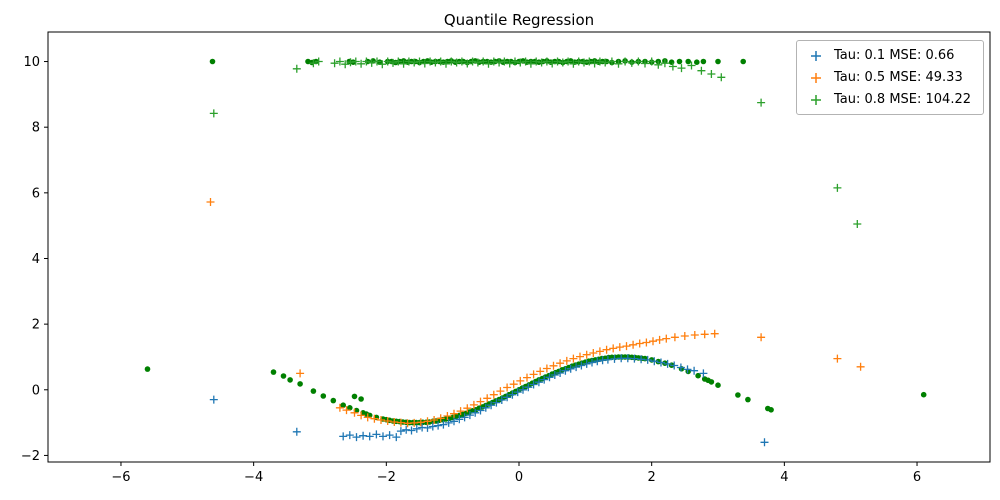 The width and height of the screenshot is (1000, 500). Describe the element at coordinates (36, 128) in the screenshot. I see `y-tick-label: 8` at that location.